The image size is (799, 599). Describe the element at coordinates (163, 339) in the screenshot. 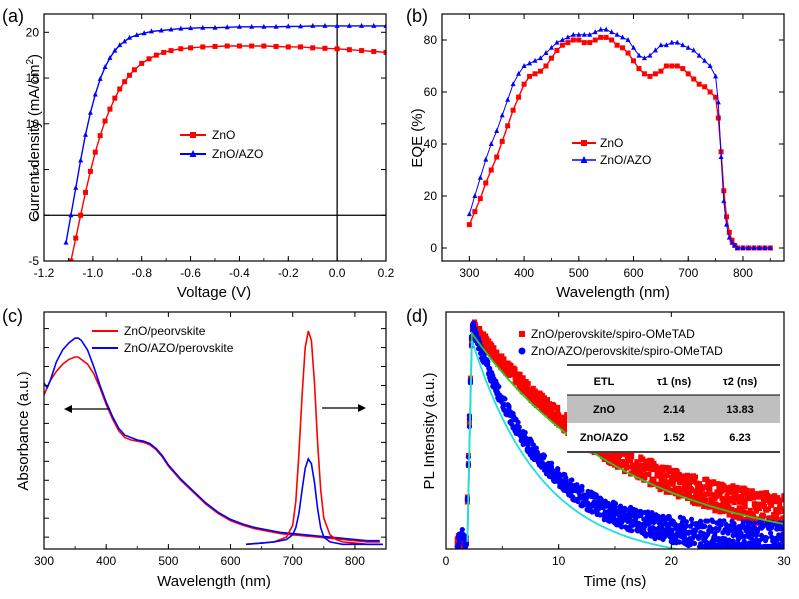

I see `panel-c-legend: ZnO/peorvskite ZnO/AZO/perovskite` at that location.